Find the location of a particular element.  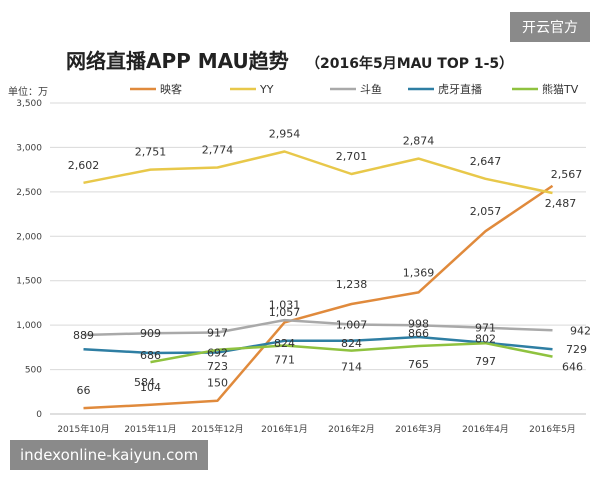

y-axis: 0 500 1,000 1,500 2,000 2,500 3,000 3,500 is located at coordinates (29, 259).